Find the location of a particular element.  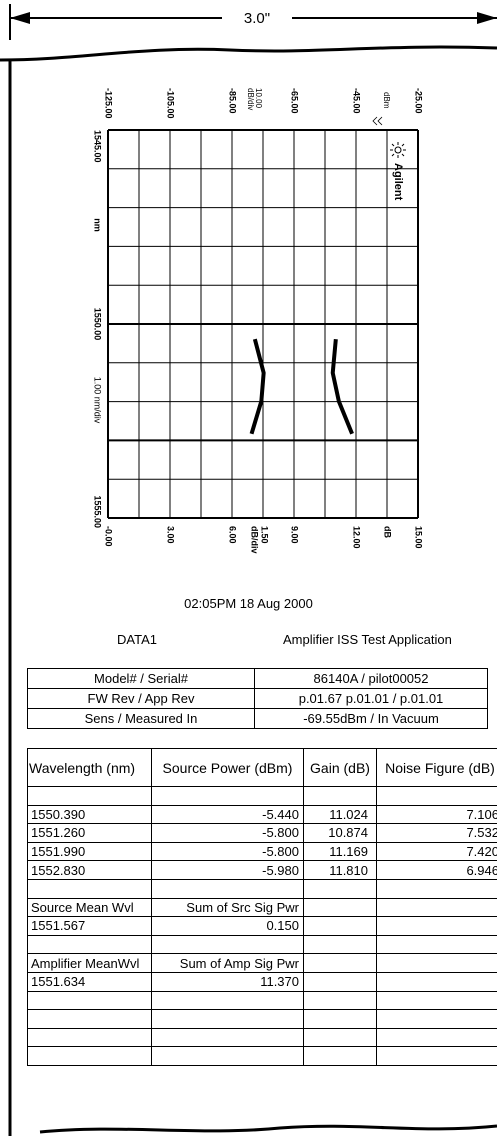

info-cell: -69.55dBm / In Vacuum is located at coordinates (371, 718).